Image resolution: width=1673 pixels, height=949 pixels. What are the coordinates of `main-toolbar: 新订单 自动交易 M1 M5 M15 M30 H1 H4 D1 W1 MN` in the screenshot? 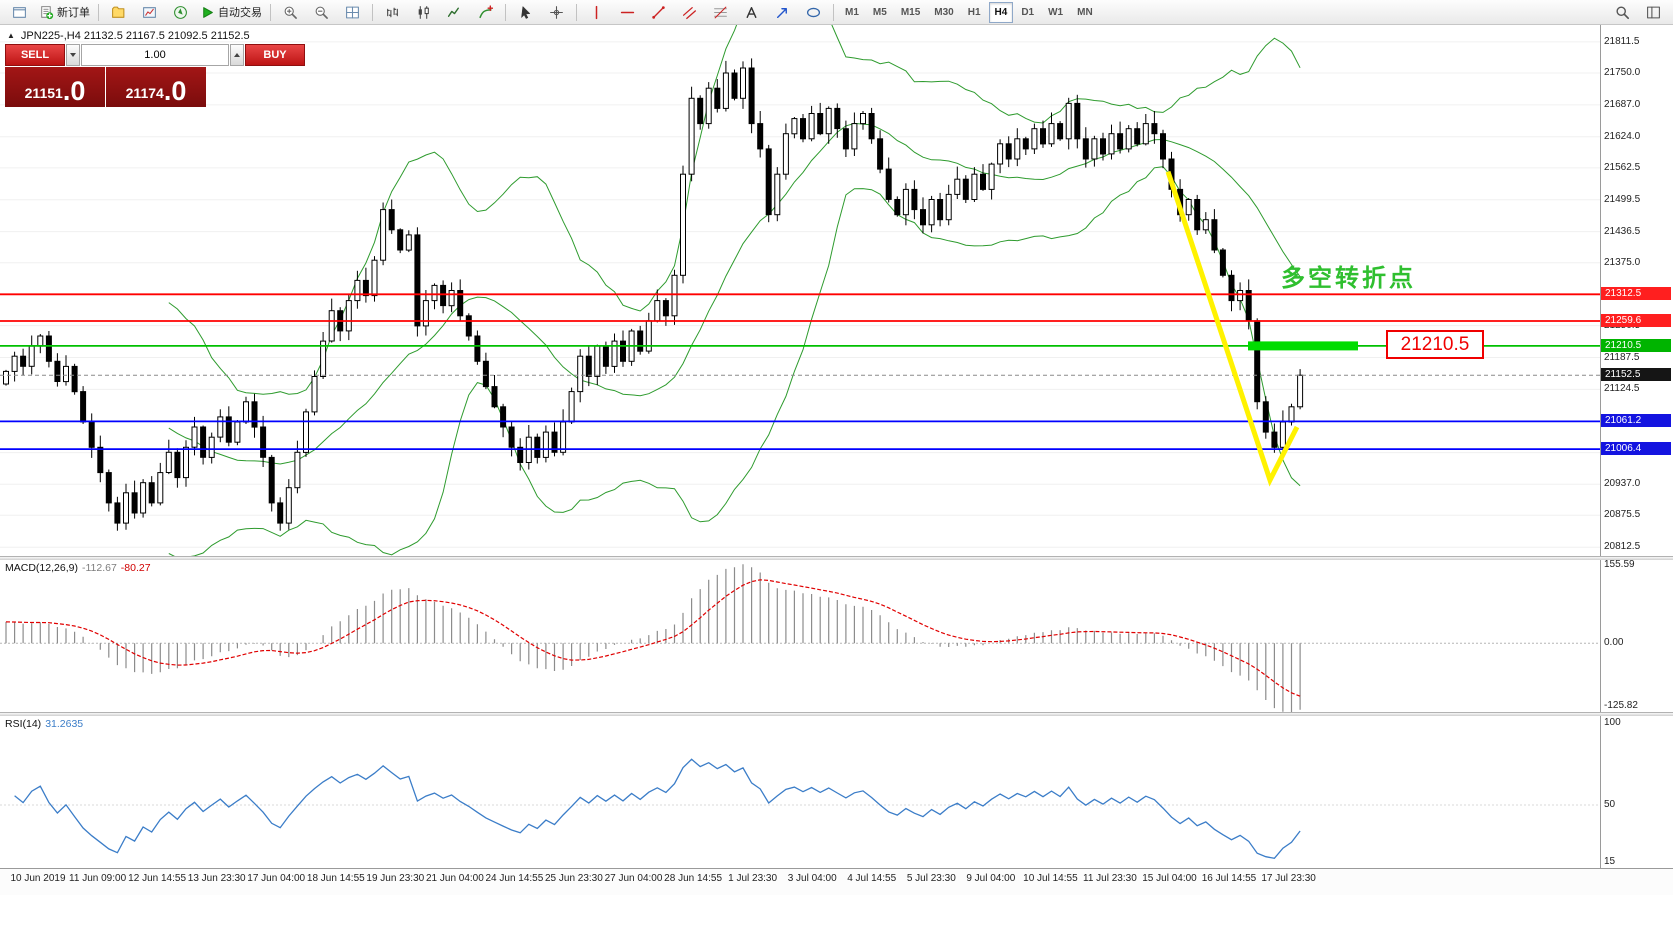 It's located at (836, 12).